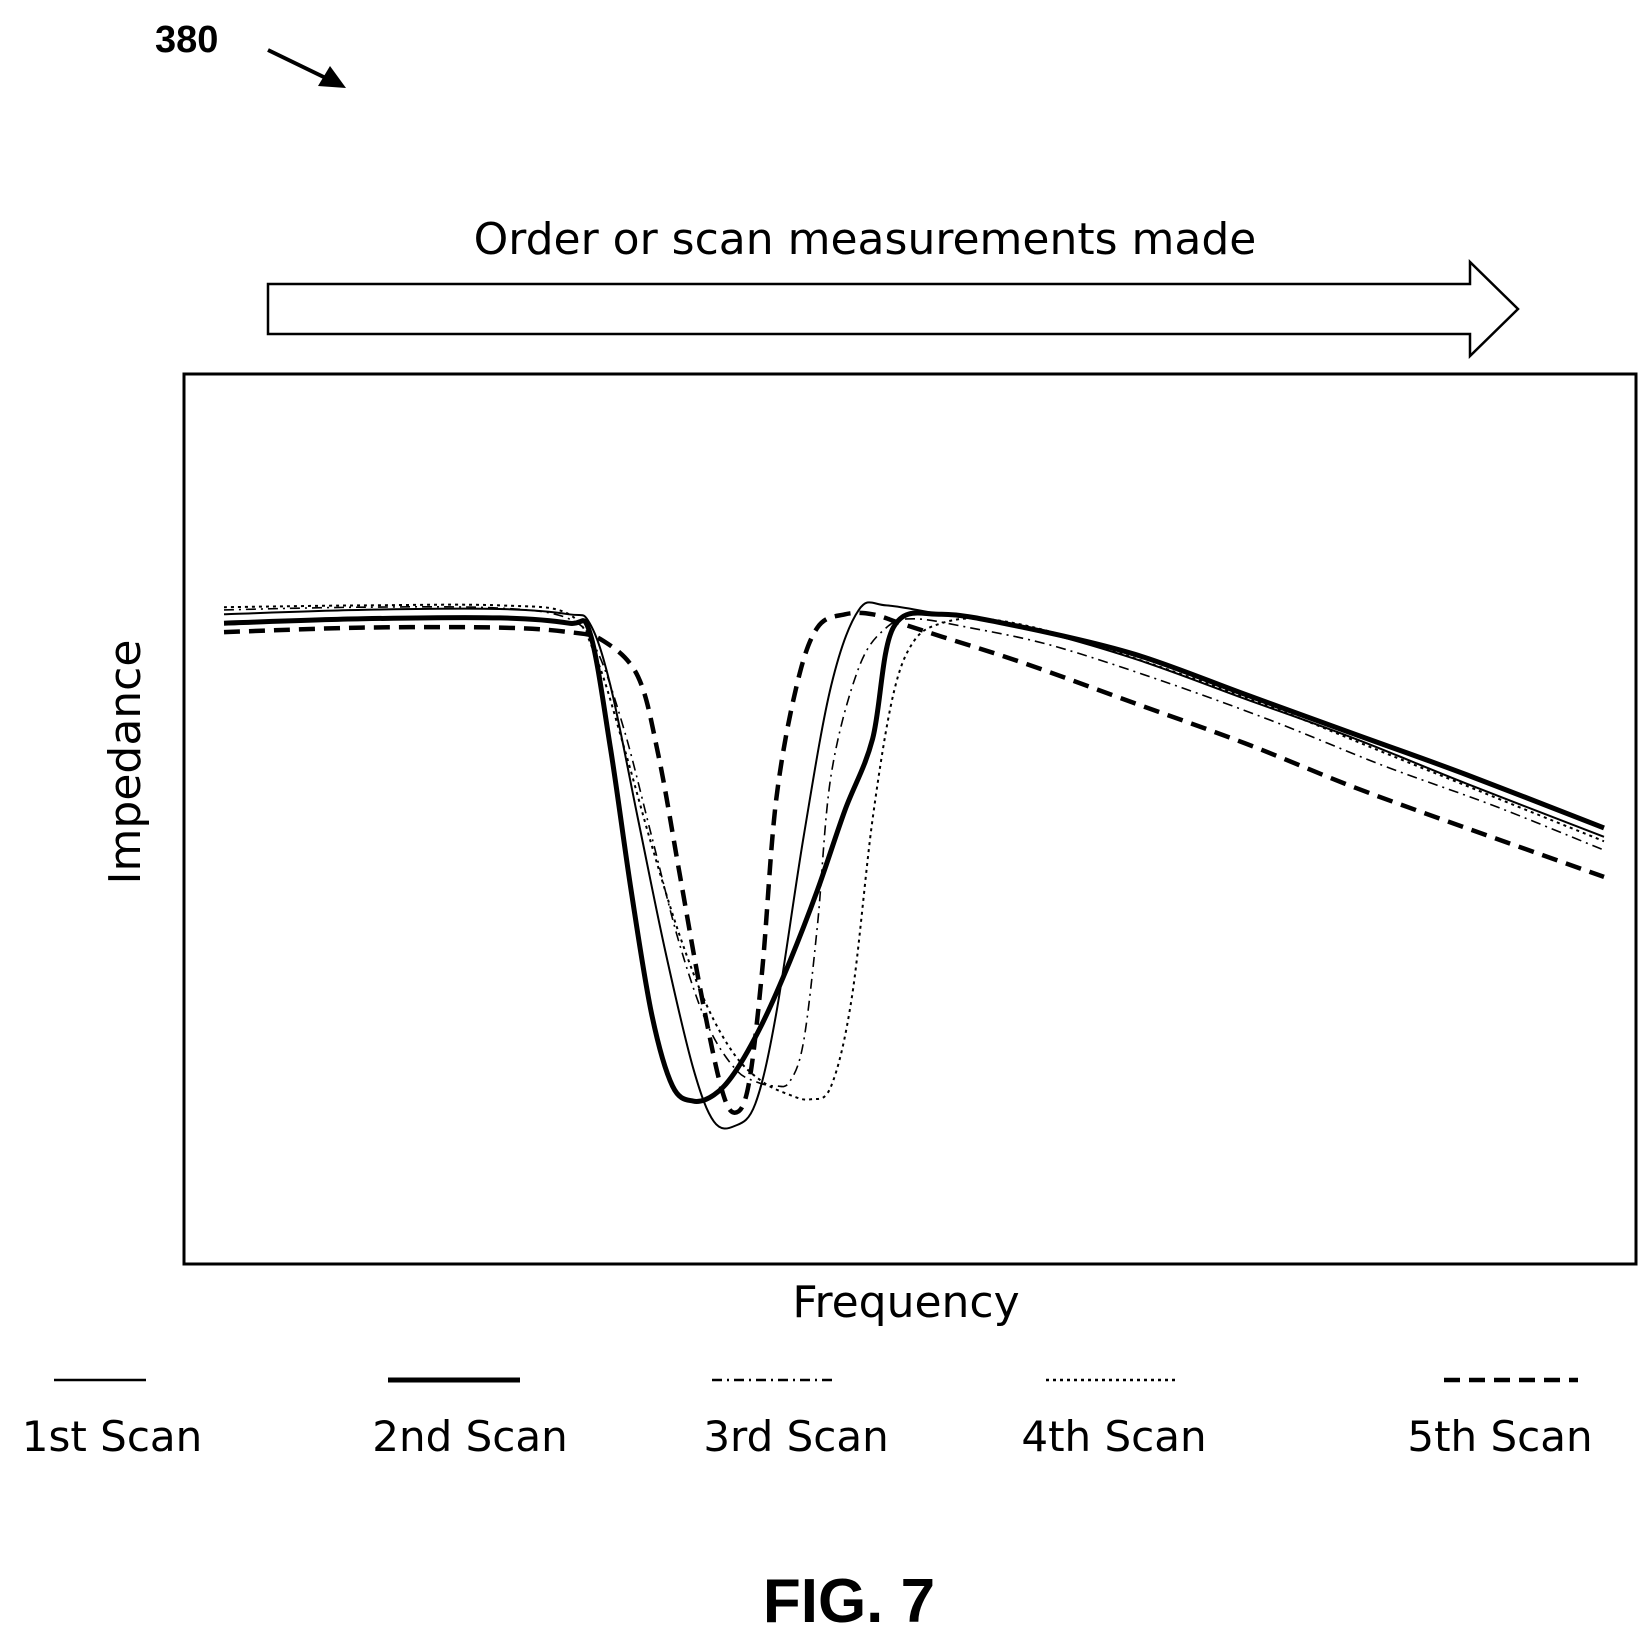 The image size is (1649, 1637). What do you see at coordinates (795, 1436) in the screenshot?
I see `legend-label-3: 3rd Scan` at bounding box center [795, 1436].